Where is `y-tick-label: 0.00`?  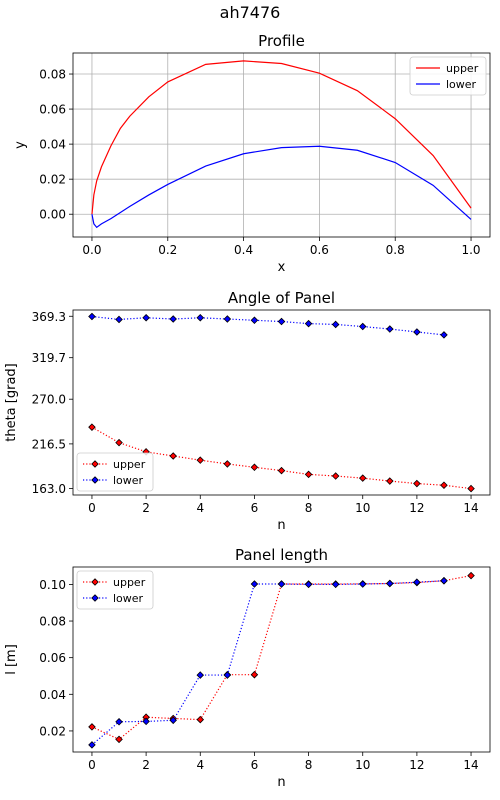 y-tick-label: 0.00 is located at coordinates (52, 215).